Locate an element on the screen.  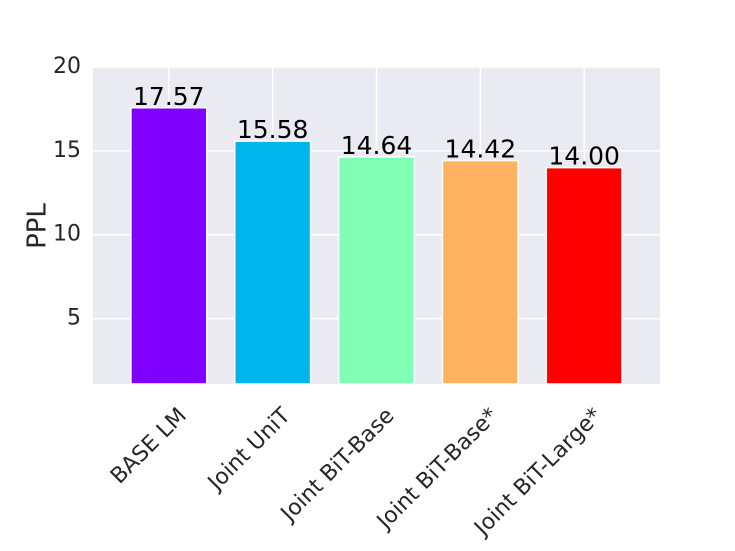
value-label: 15.58 is located at coordinates (273, 129).